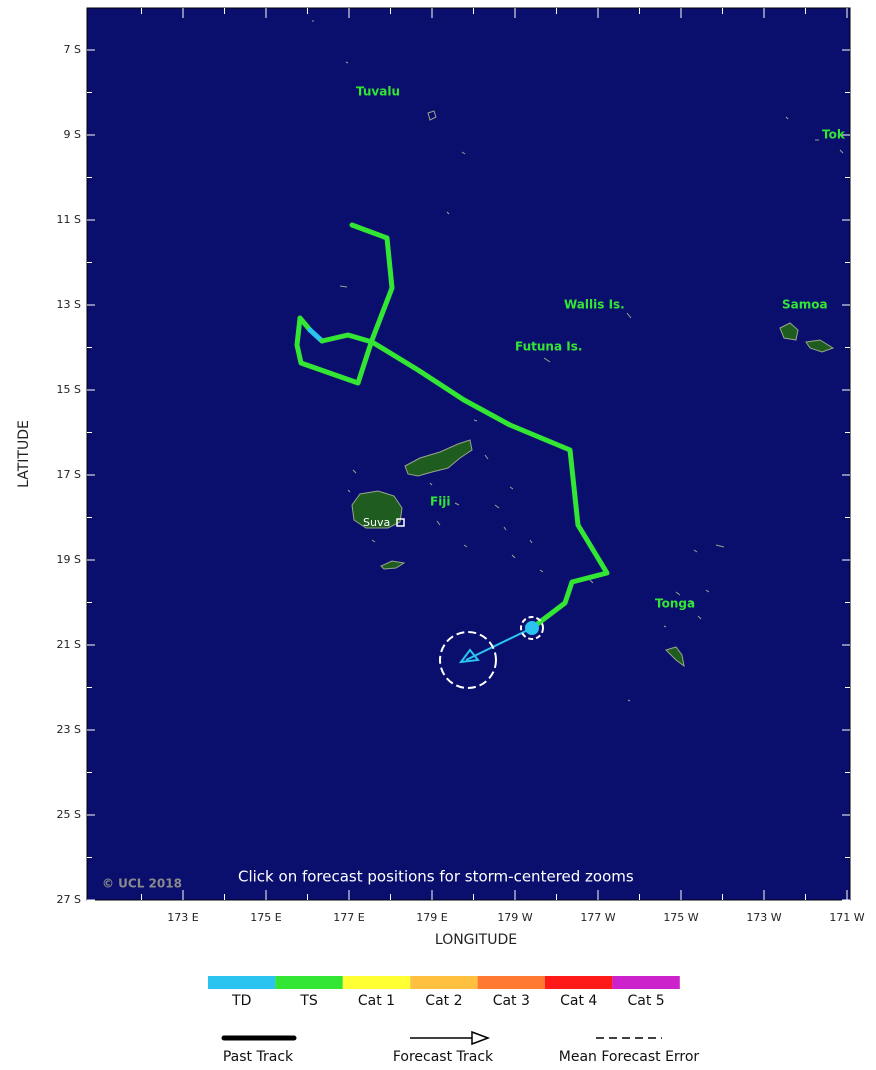 The width and height of the screenshot is (876, 1070). Describe the element at coordinates (69, 729) in the screenshot. I see `y-tick-label: 23 S` at that location.